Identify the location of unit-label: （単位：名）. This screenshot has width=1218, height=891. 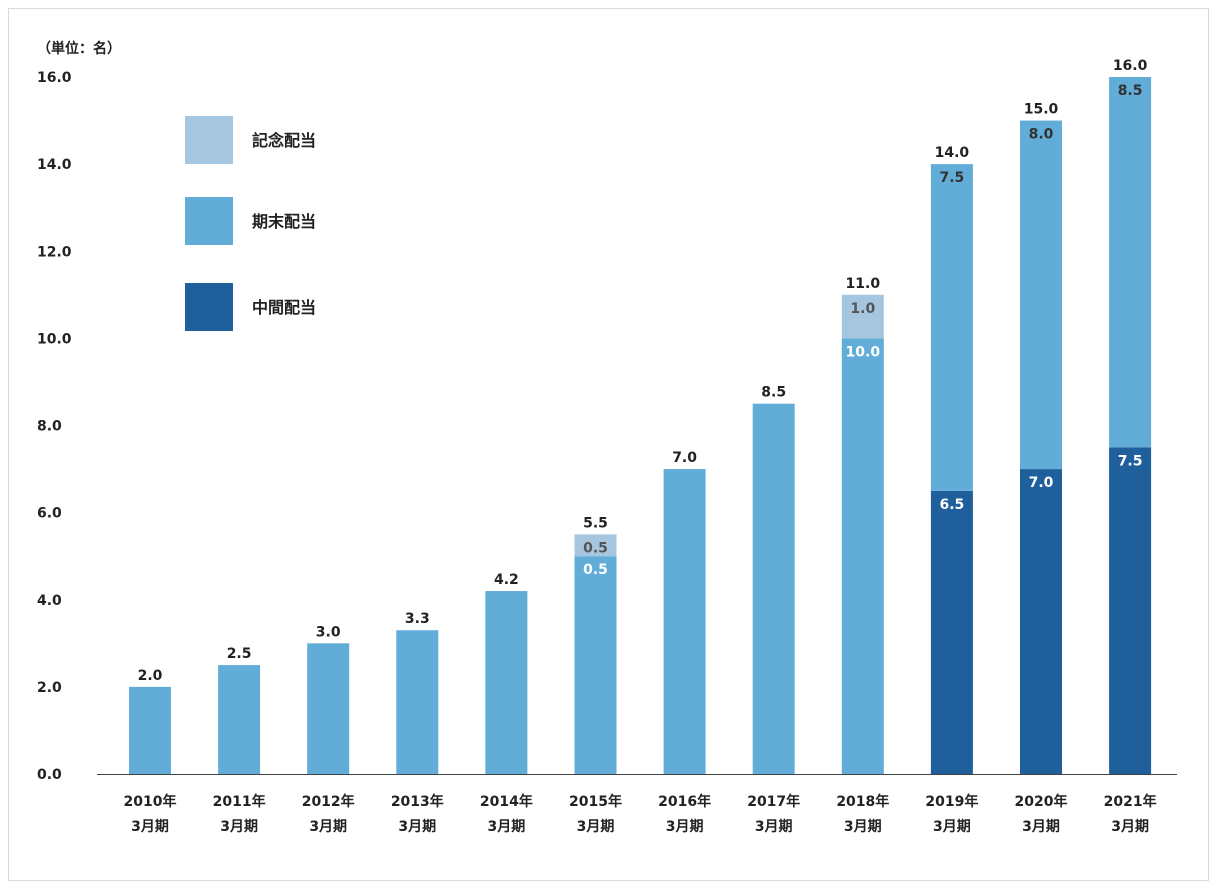
(79, 48).